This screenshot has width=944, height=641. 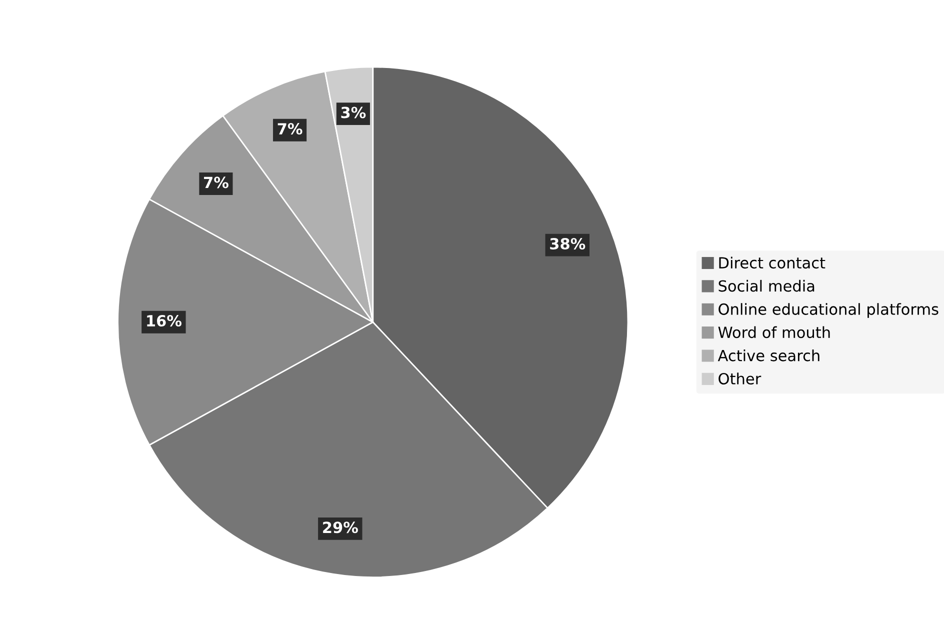 What do you see at coordinates (769, 355) in the screenshot?
I see `legend-label: Active search` at bounding box center [769, 355].